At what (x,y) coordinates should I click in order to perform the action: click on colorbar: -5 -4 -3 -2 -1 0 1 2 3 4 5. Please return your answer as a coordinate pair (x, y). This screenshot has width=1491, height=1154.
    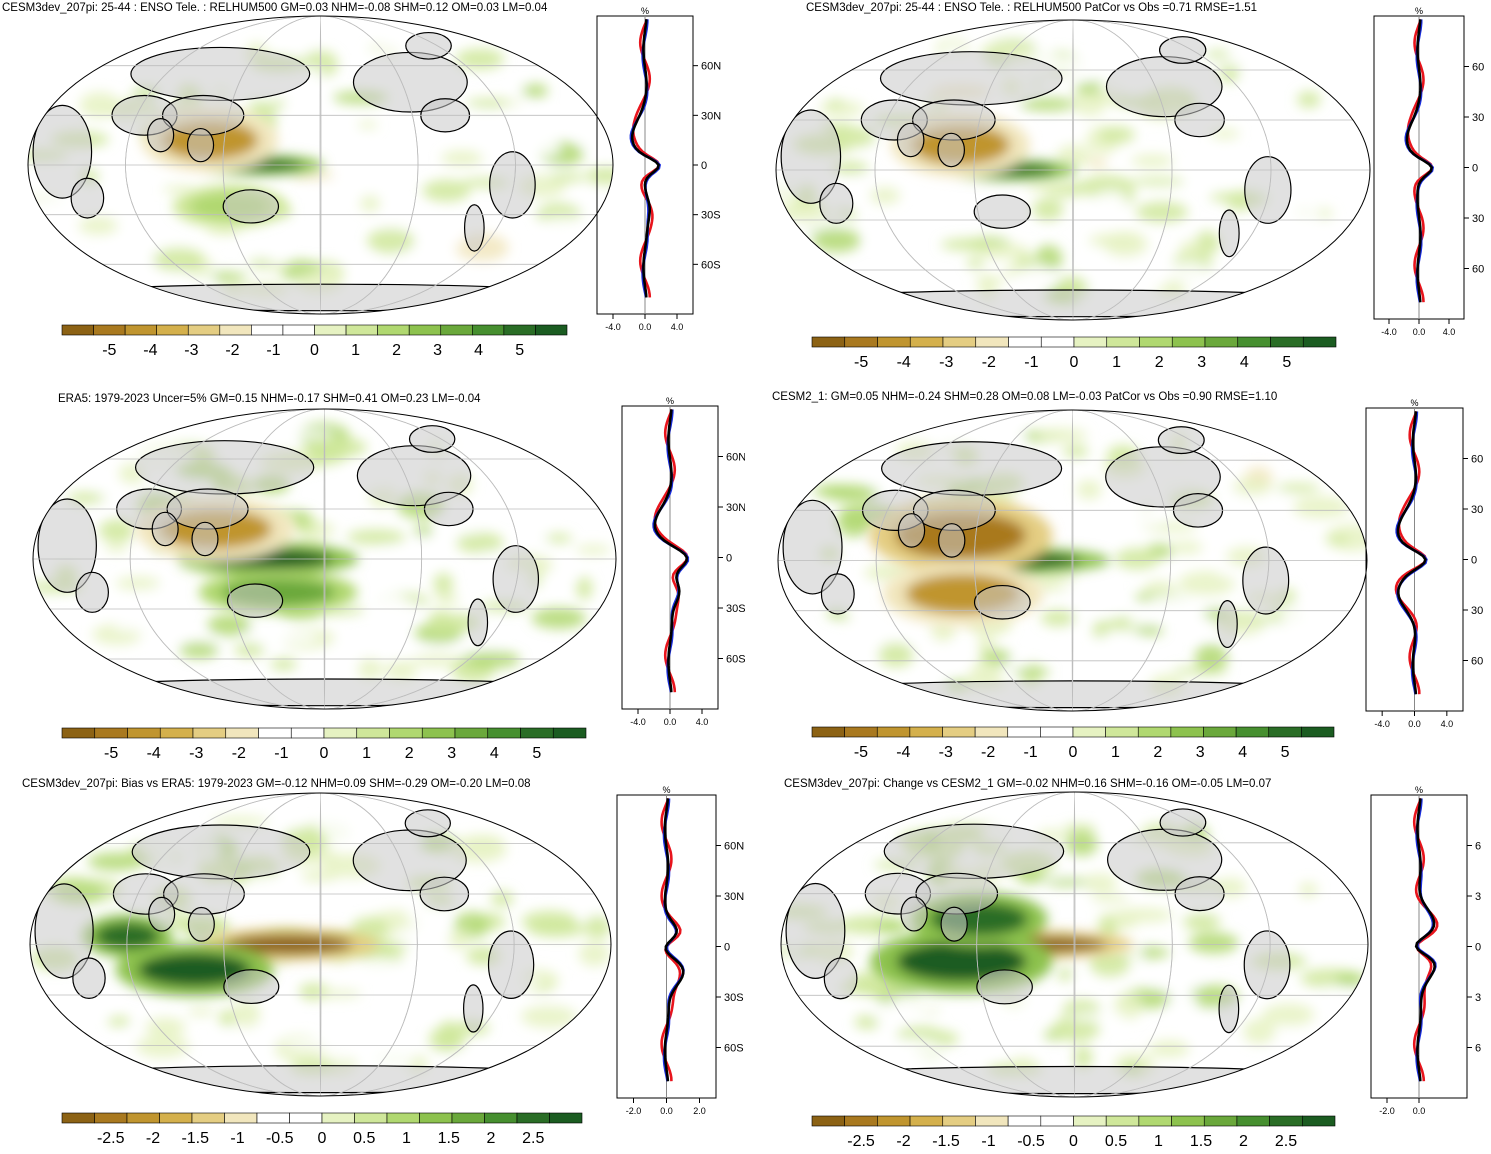
    Looking at the image, I should click on (1073, 743).